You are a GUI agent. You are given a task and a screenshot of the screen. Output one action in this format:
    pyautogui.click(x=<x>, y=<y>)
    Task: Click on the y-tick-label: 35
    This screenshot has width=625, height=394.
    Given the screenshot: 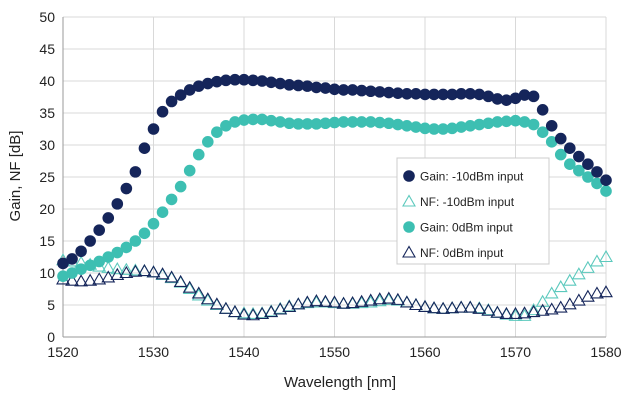 What is the action you would take?
    pyautogui.click(x=47, y=113)
    